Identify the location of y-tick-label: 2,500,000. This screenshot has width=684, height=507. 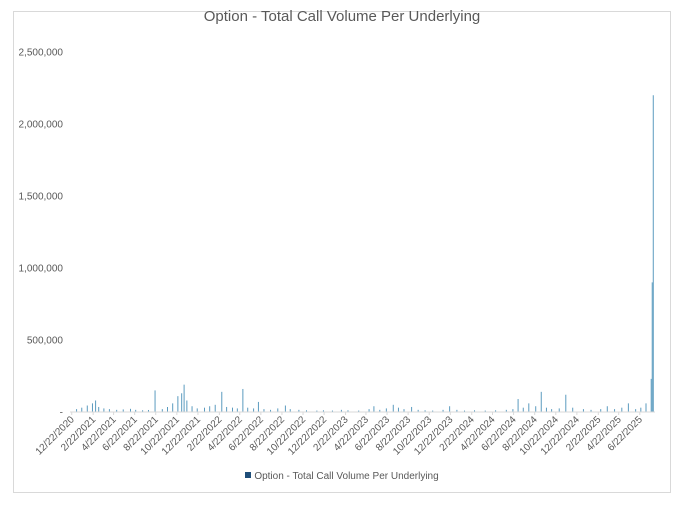
(41, 53).